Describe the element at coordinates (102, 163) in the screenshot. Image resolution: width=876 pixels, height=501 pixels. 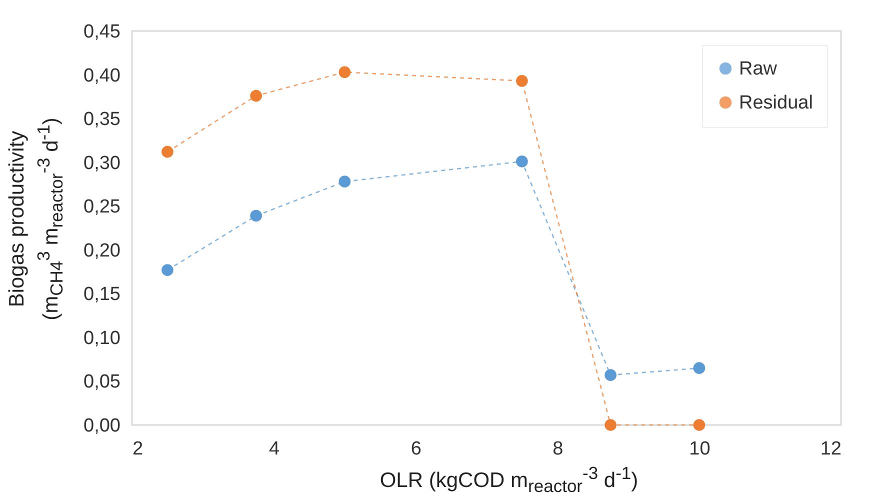
I see `y-tick-label: 0,30` at that location.